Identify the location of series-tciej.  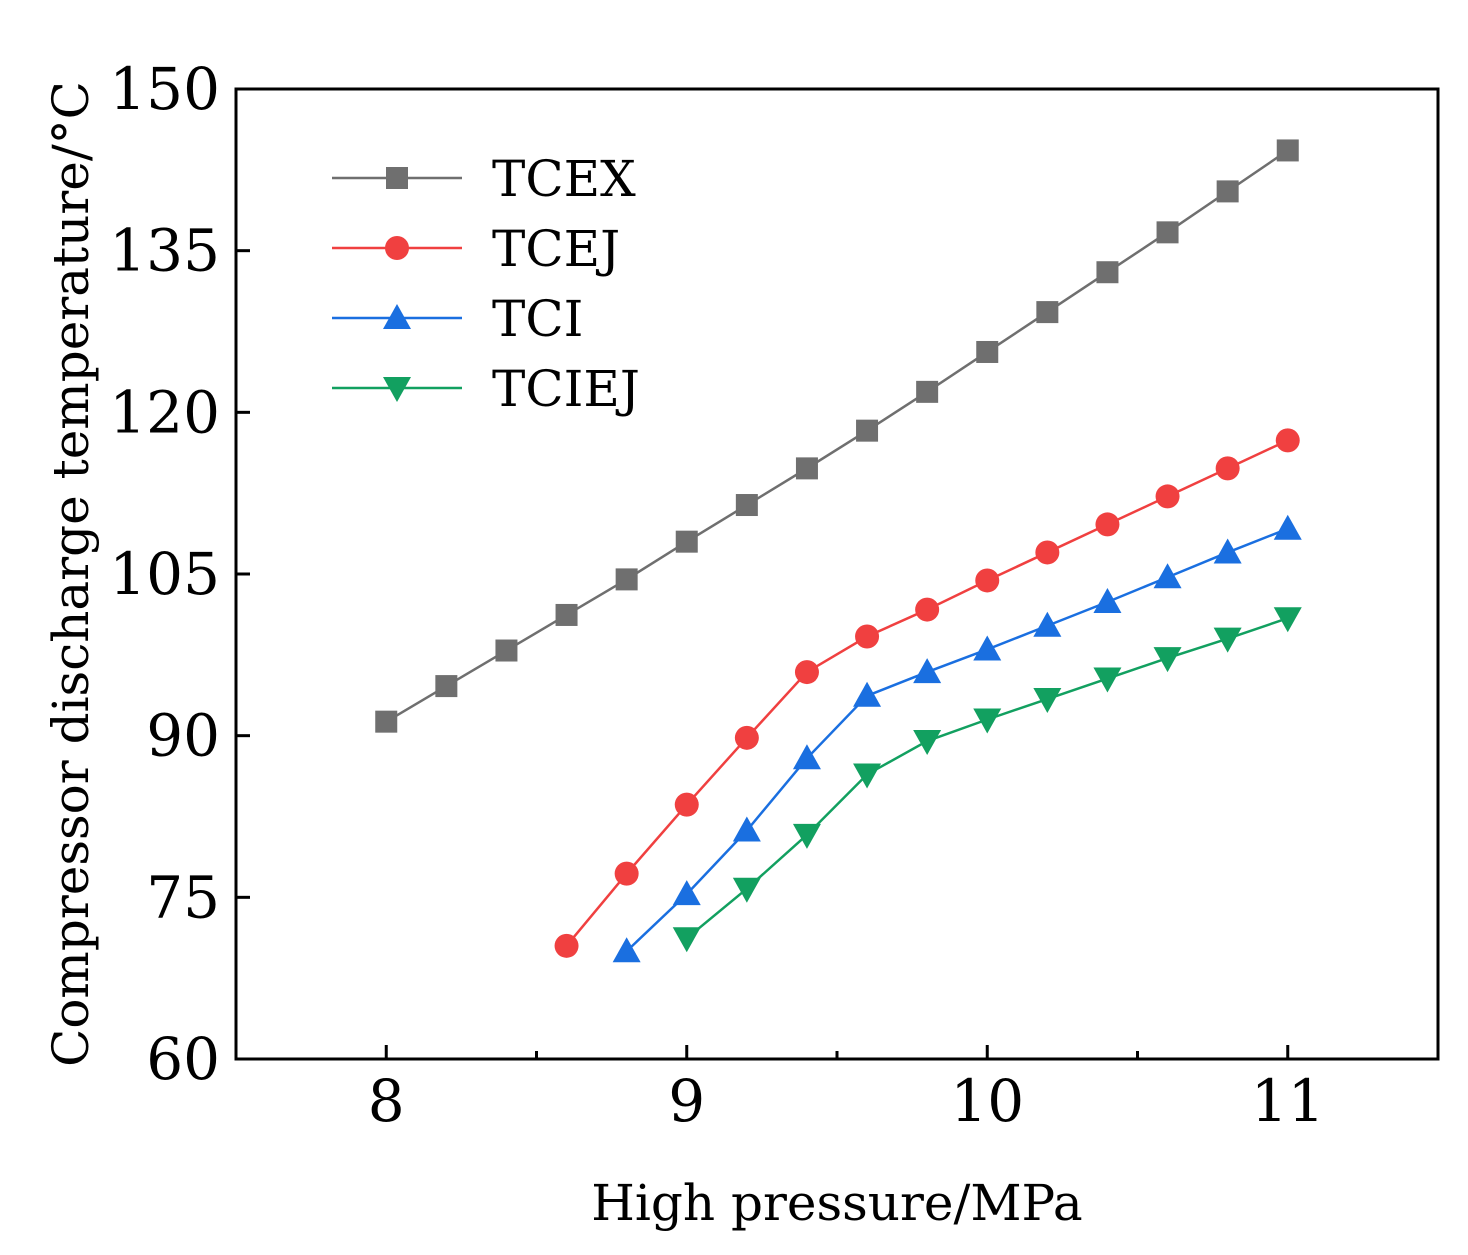
(987, 780).